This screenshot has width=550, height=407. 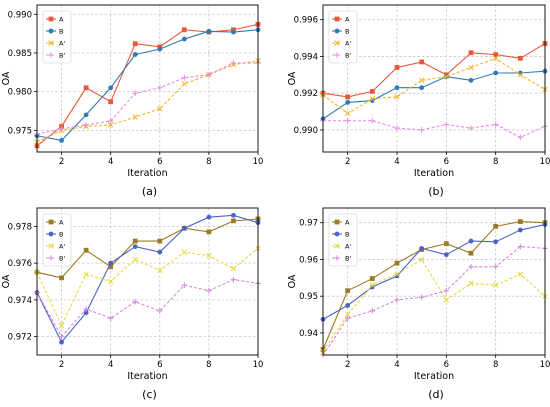 What do you see at coordinates (61, 162) in the screenshot?
I see `x-tick-label: 2` at bounding box center [61, 162].